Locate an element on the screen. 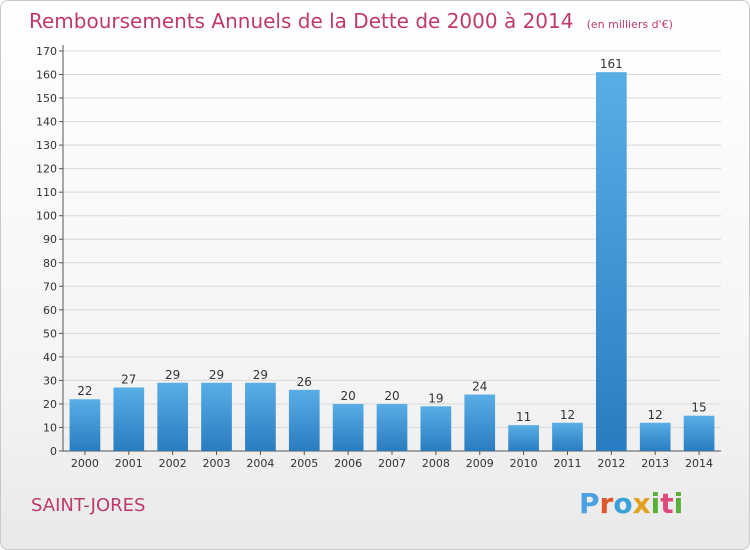  y-tick-label: 170 is located at coordinates (46, 51).